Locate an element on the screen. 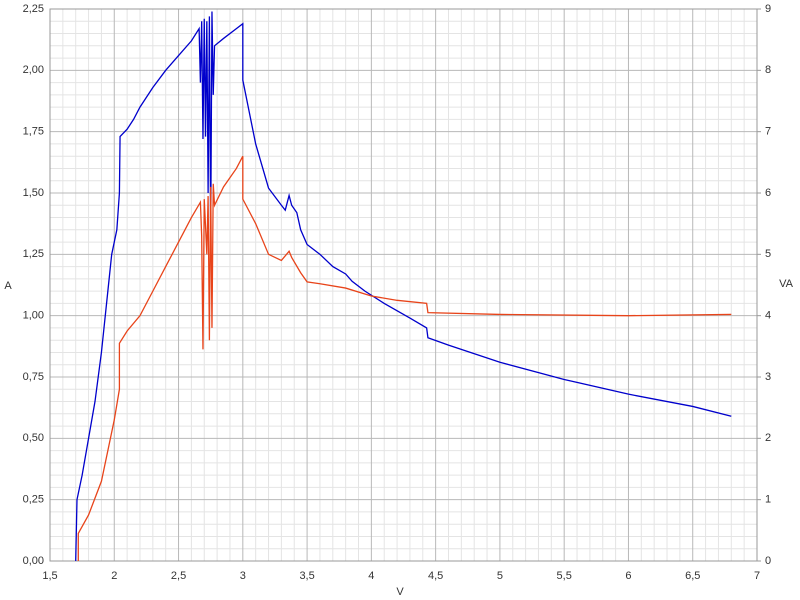  x-tick-label: 4,5 is located at coordinates (435, 576).